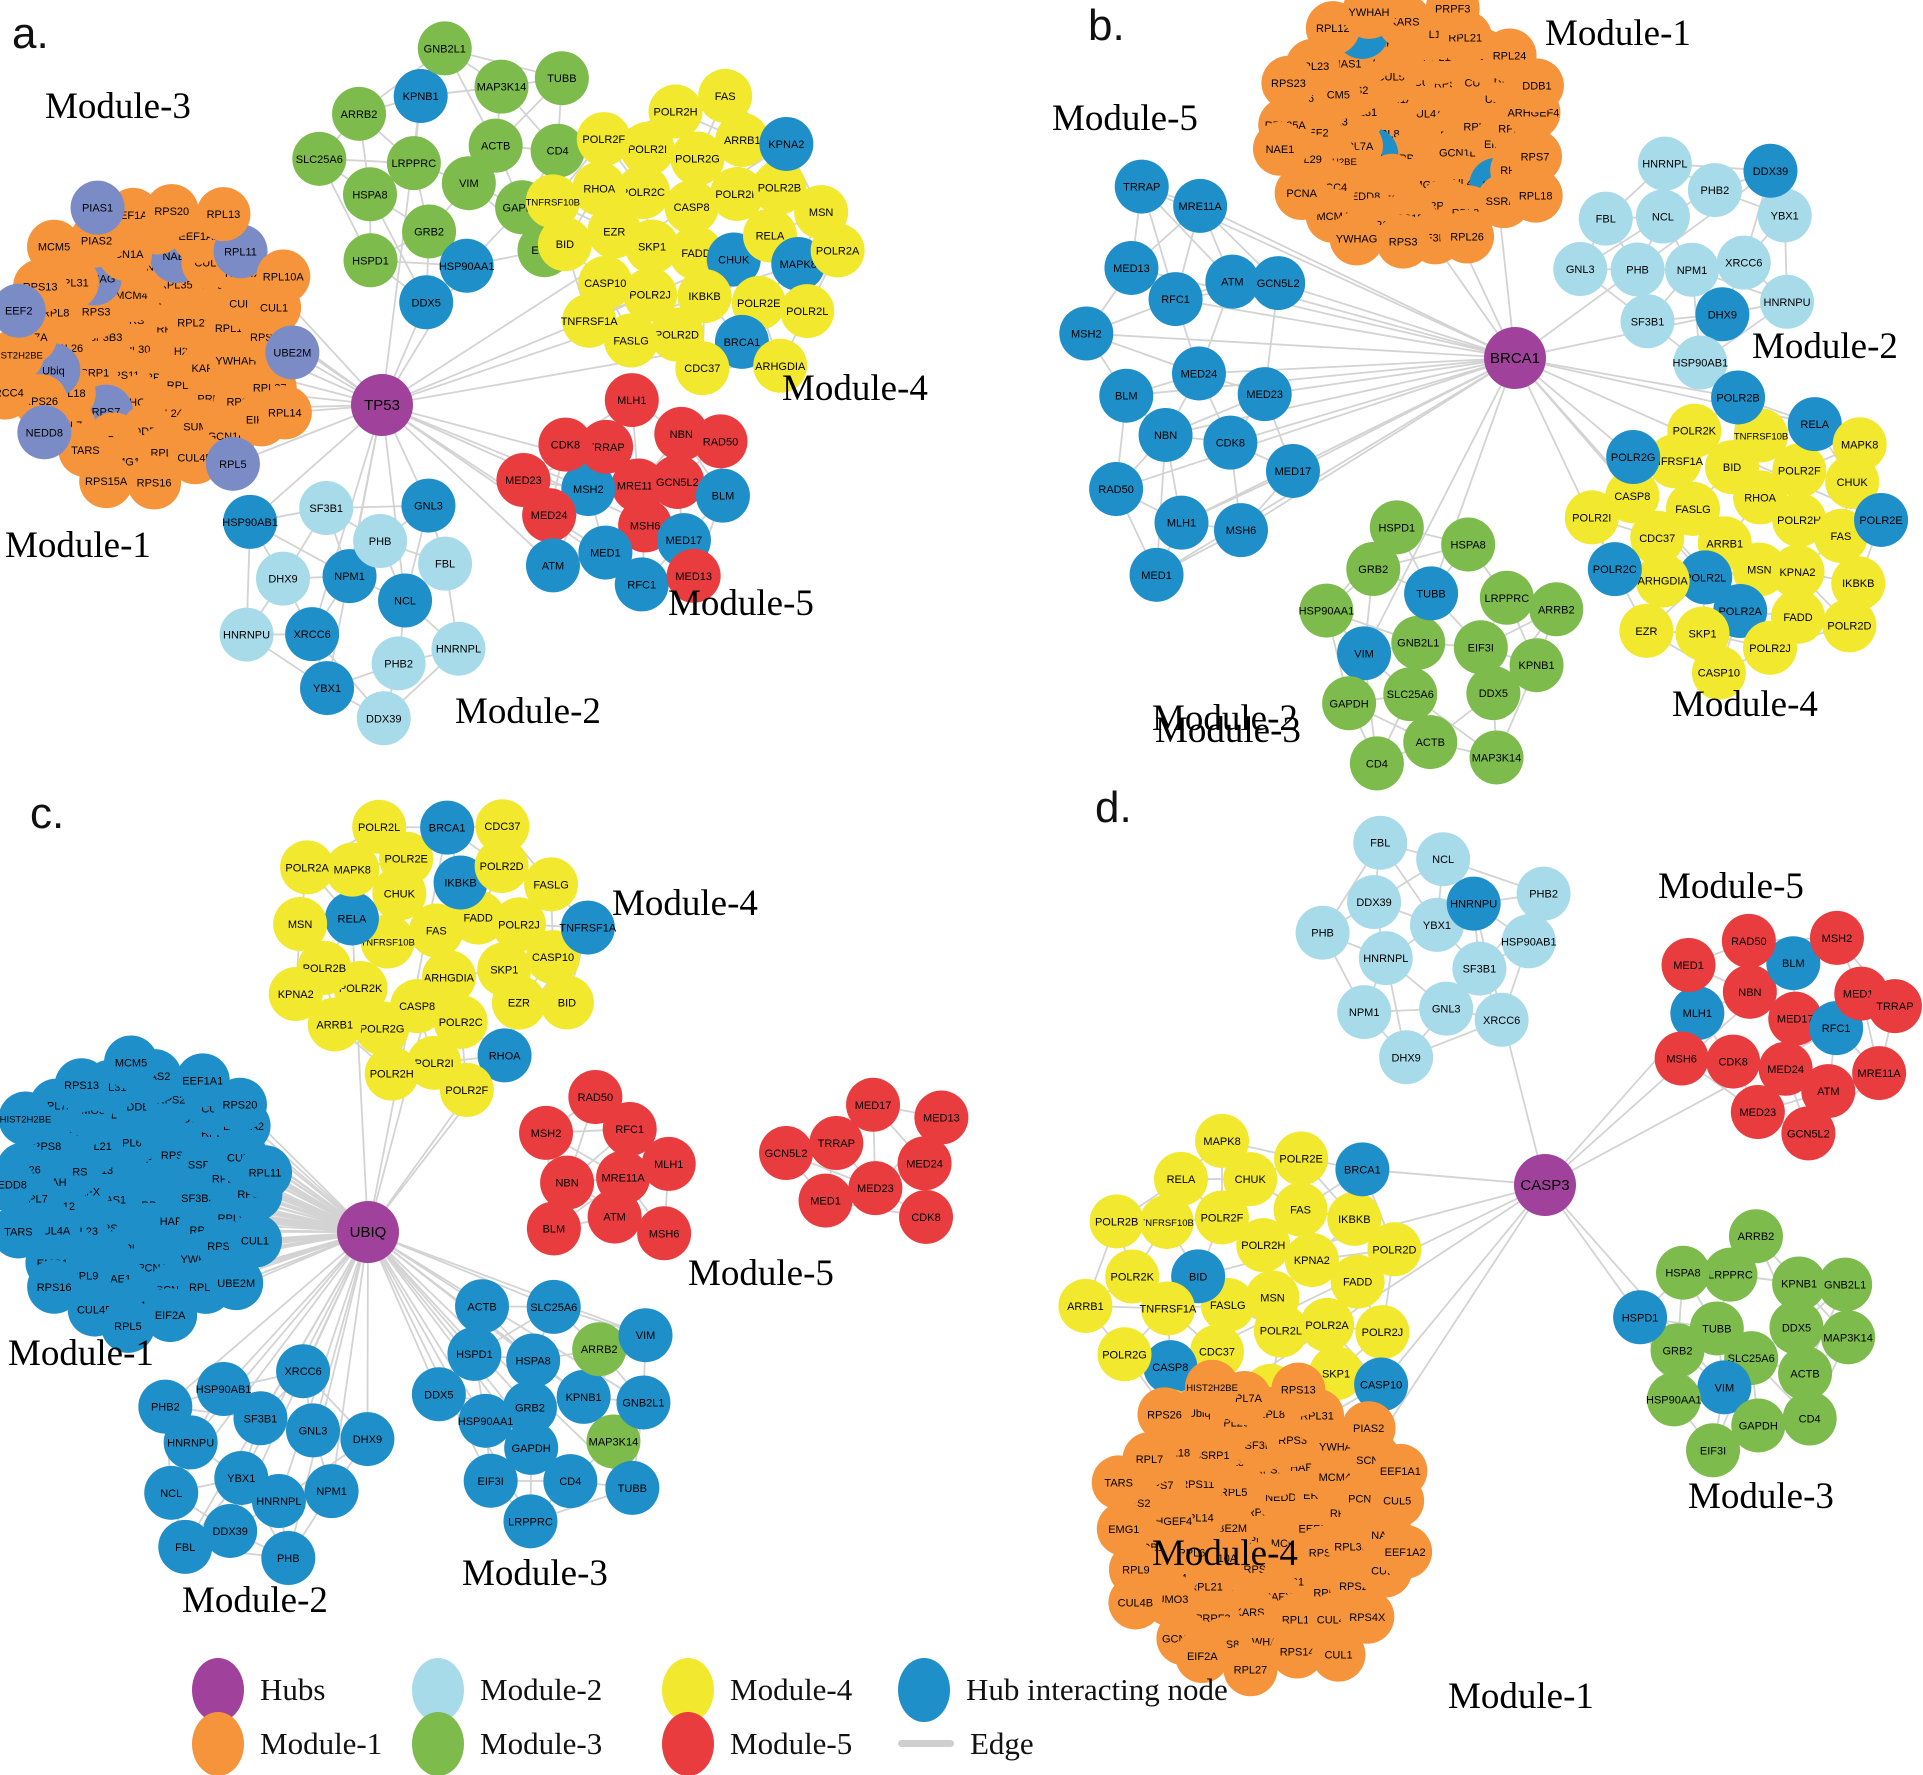 Image resolution: width=1923 pixels, height=1775 pixels. I want to click on node-NAE1, so click(1279, 148).